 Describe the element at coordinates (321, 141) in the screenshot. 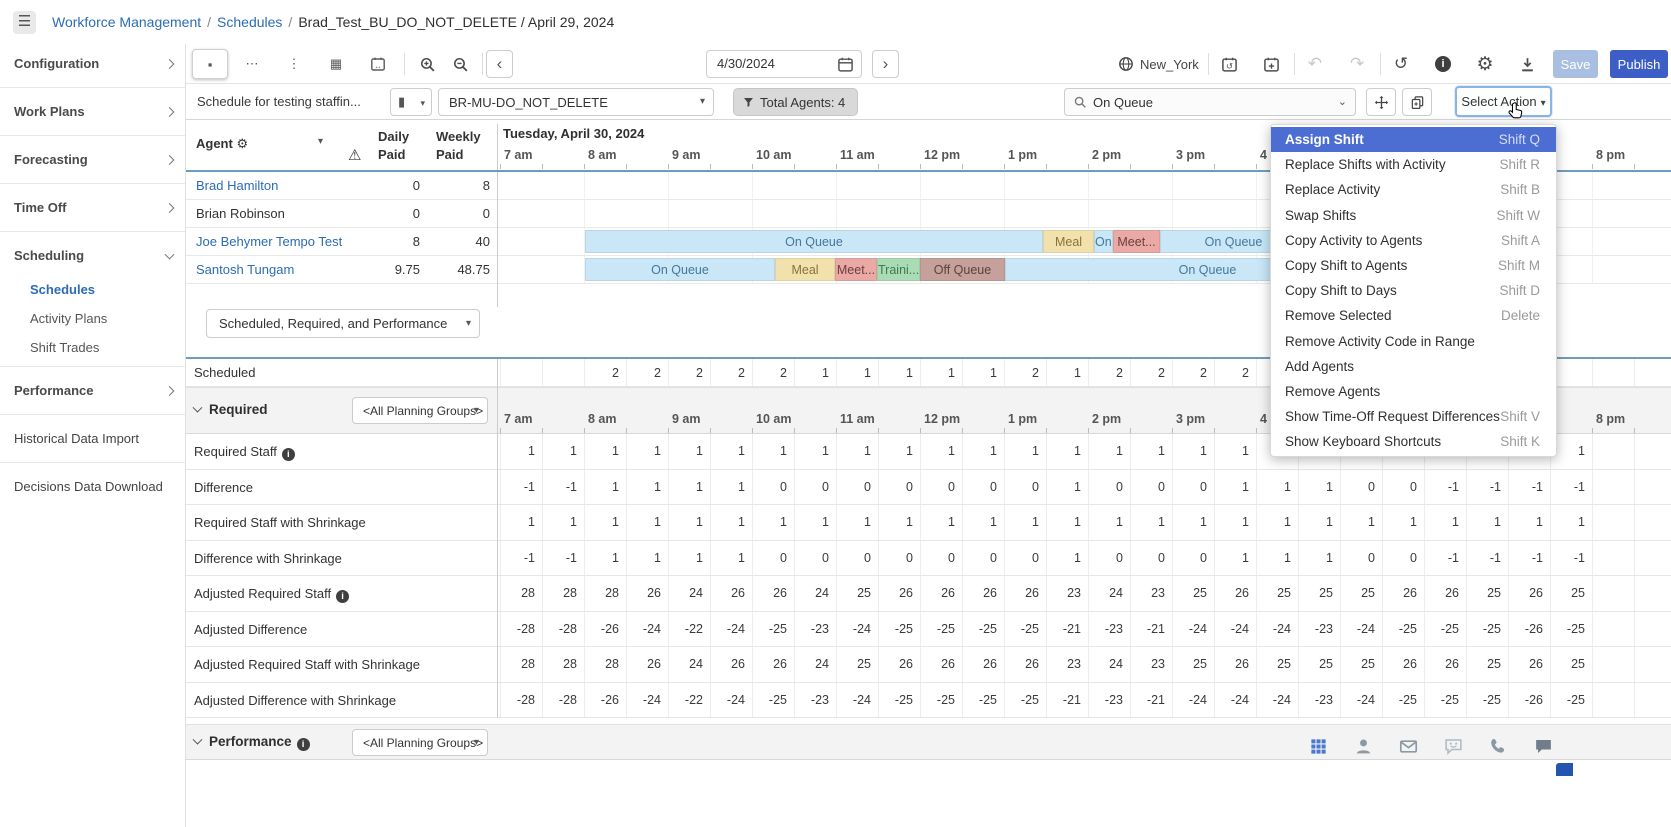

I see `sort-caret-icon: ▾` at that location.